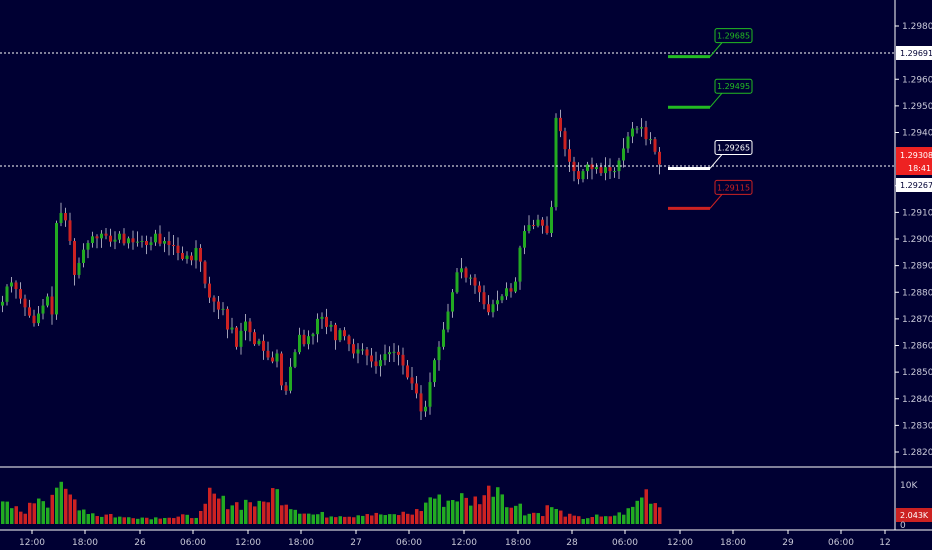 The height and width of the screenshot is (550, 932). I want to click on price-tick-label: 1.28600, so click(917, 347).